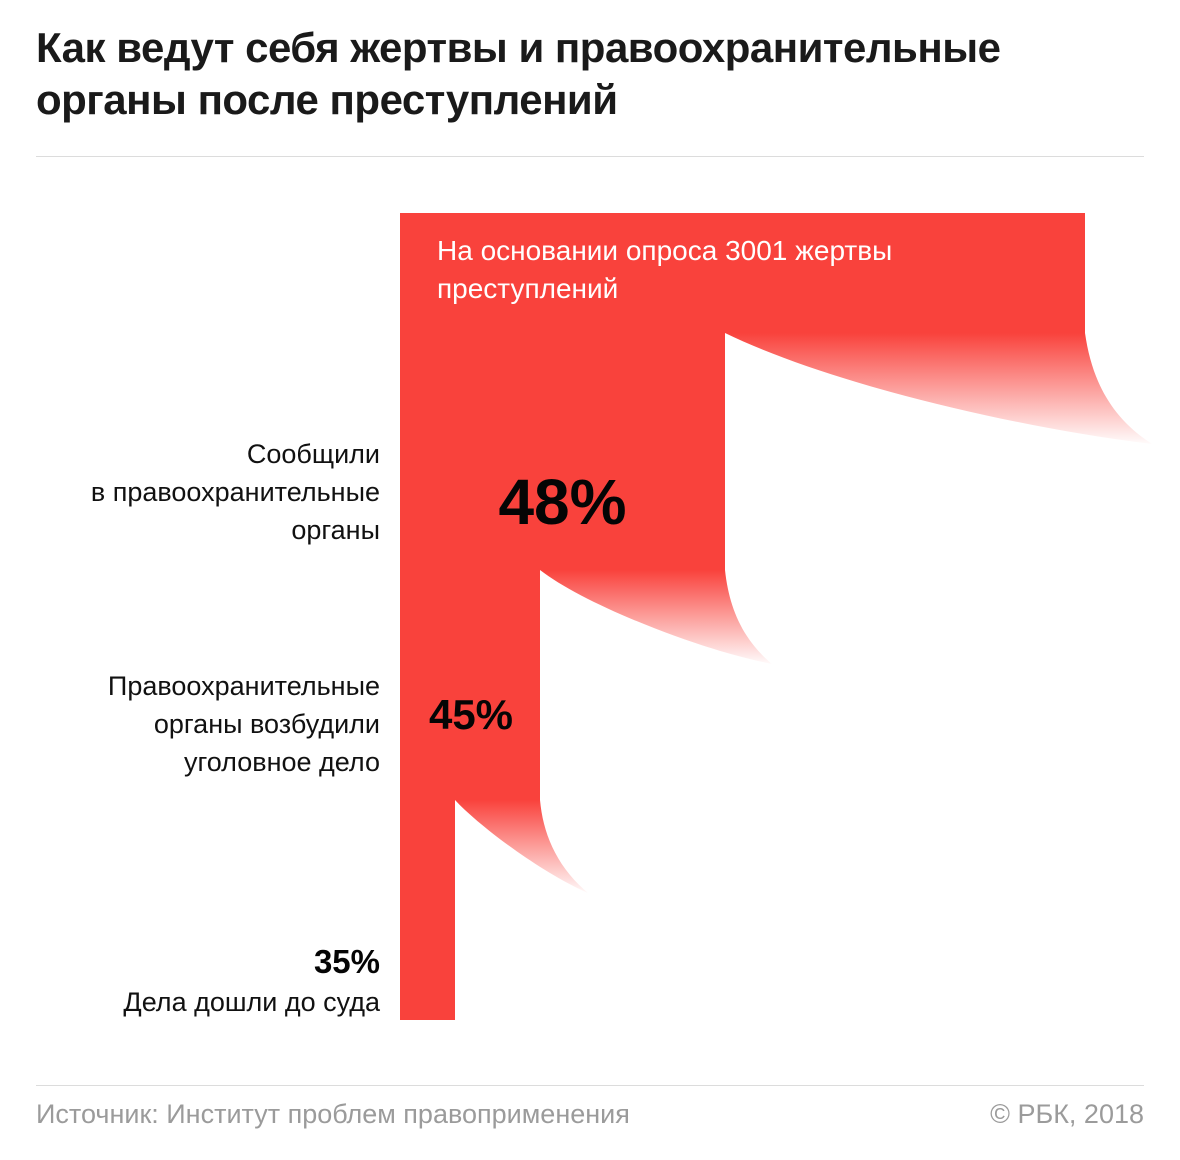  I want to click on step-value-case-opened: 45%, so click(471, 714).